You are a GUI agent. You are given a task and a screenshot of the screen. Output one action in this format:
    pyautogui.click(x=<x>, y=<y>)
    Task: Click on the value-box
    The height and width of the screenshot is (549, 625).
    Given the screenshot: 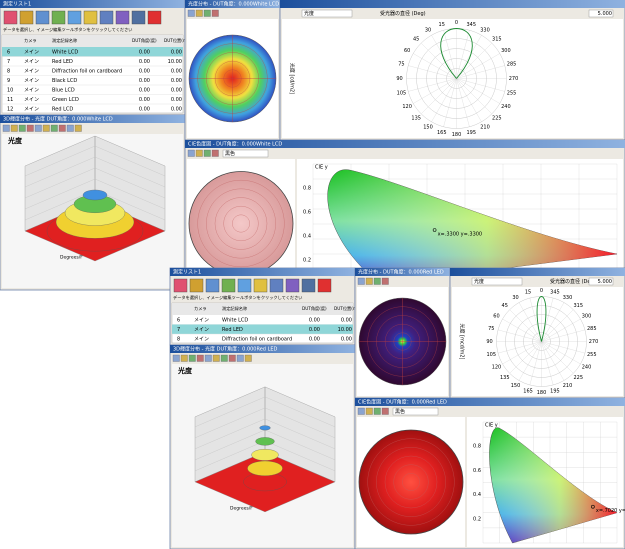 What is the action you would take?
    pyautogui.click(x=601, y=13)
    